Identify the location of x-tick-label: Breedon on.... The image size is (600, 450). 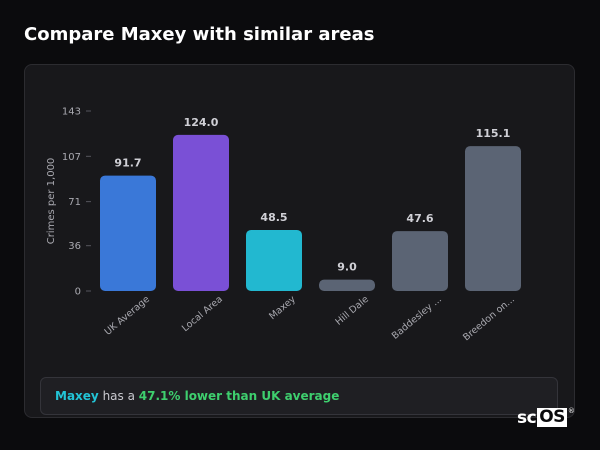
(489, 318).